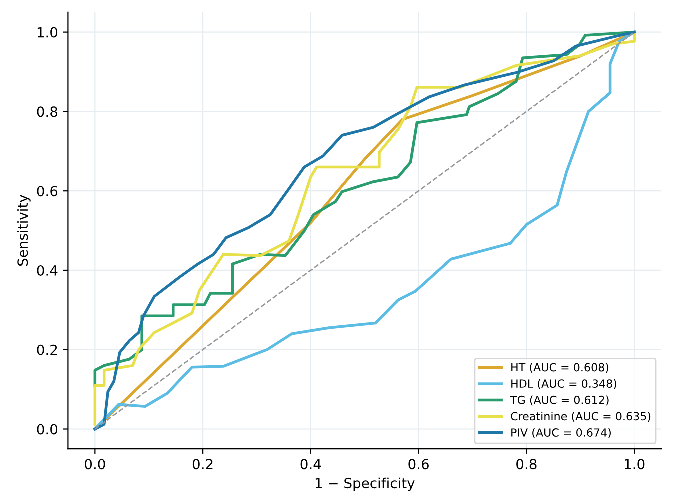 The height and width of the screenshot is (499, 682). I want to click on x-tick-label: 0.6, so click(418, 464).